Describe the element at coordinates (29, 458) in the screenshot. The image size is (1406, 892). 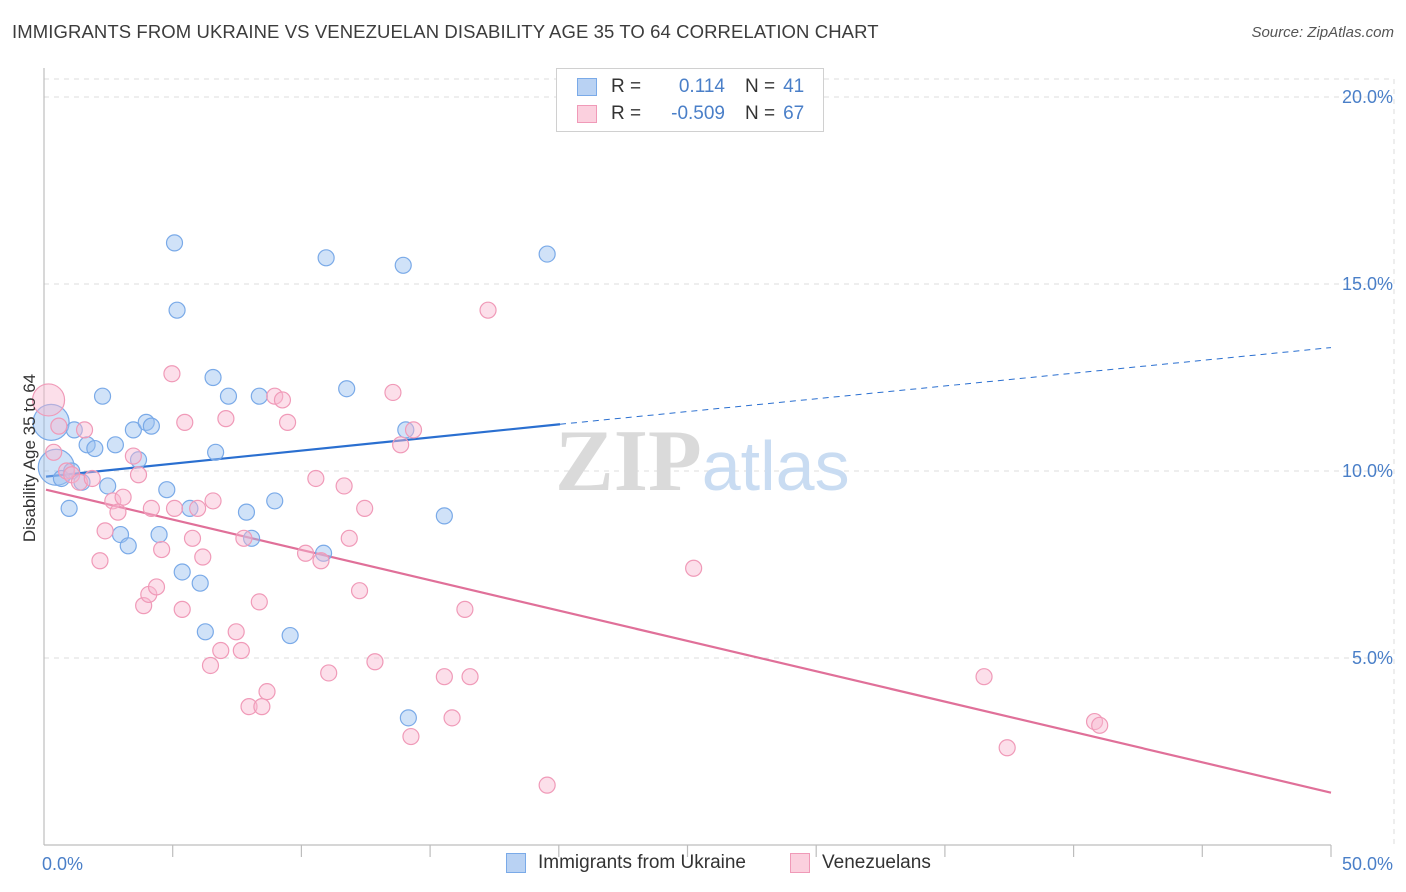
I see `y-axis-label: Disability Age 35 to 64` at that location.